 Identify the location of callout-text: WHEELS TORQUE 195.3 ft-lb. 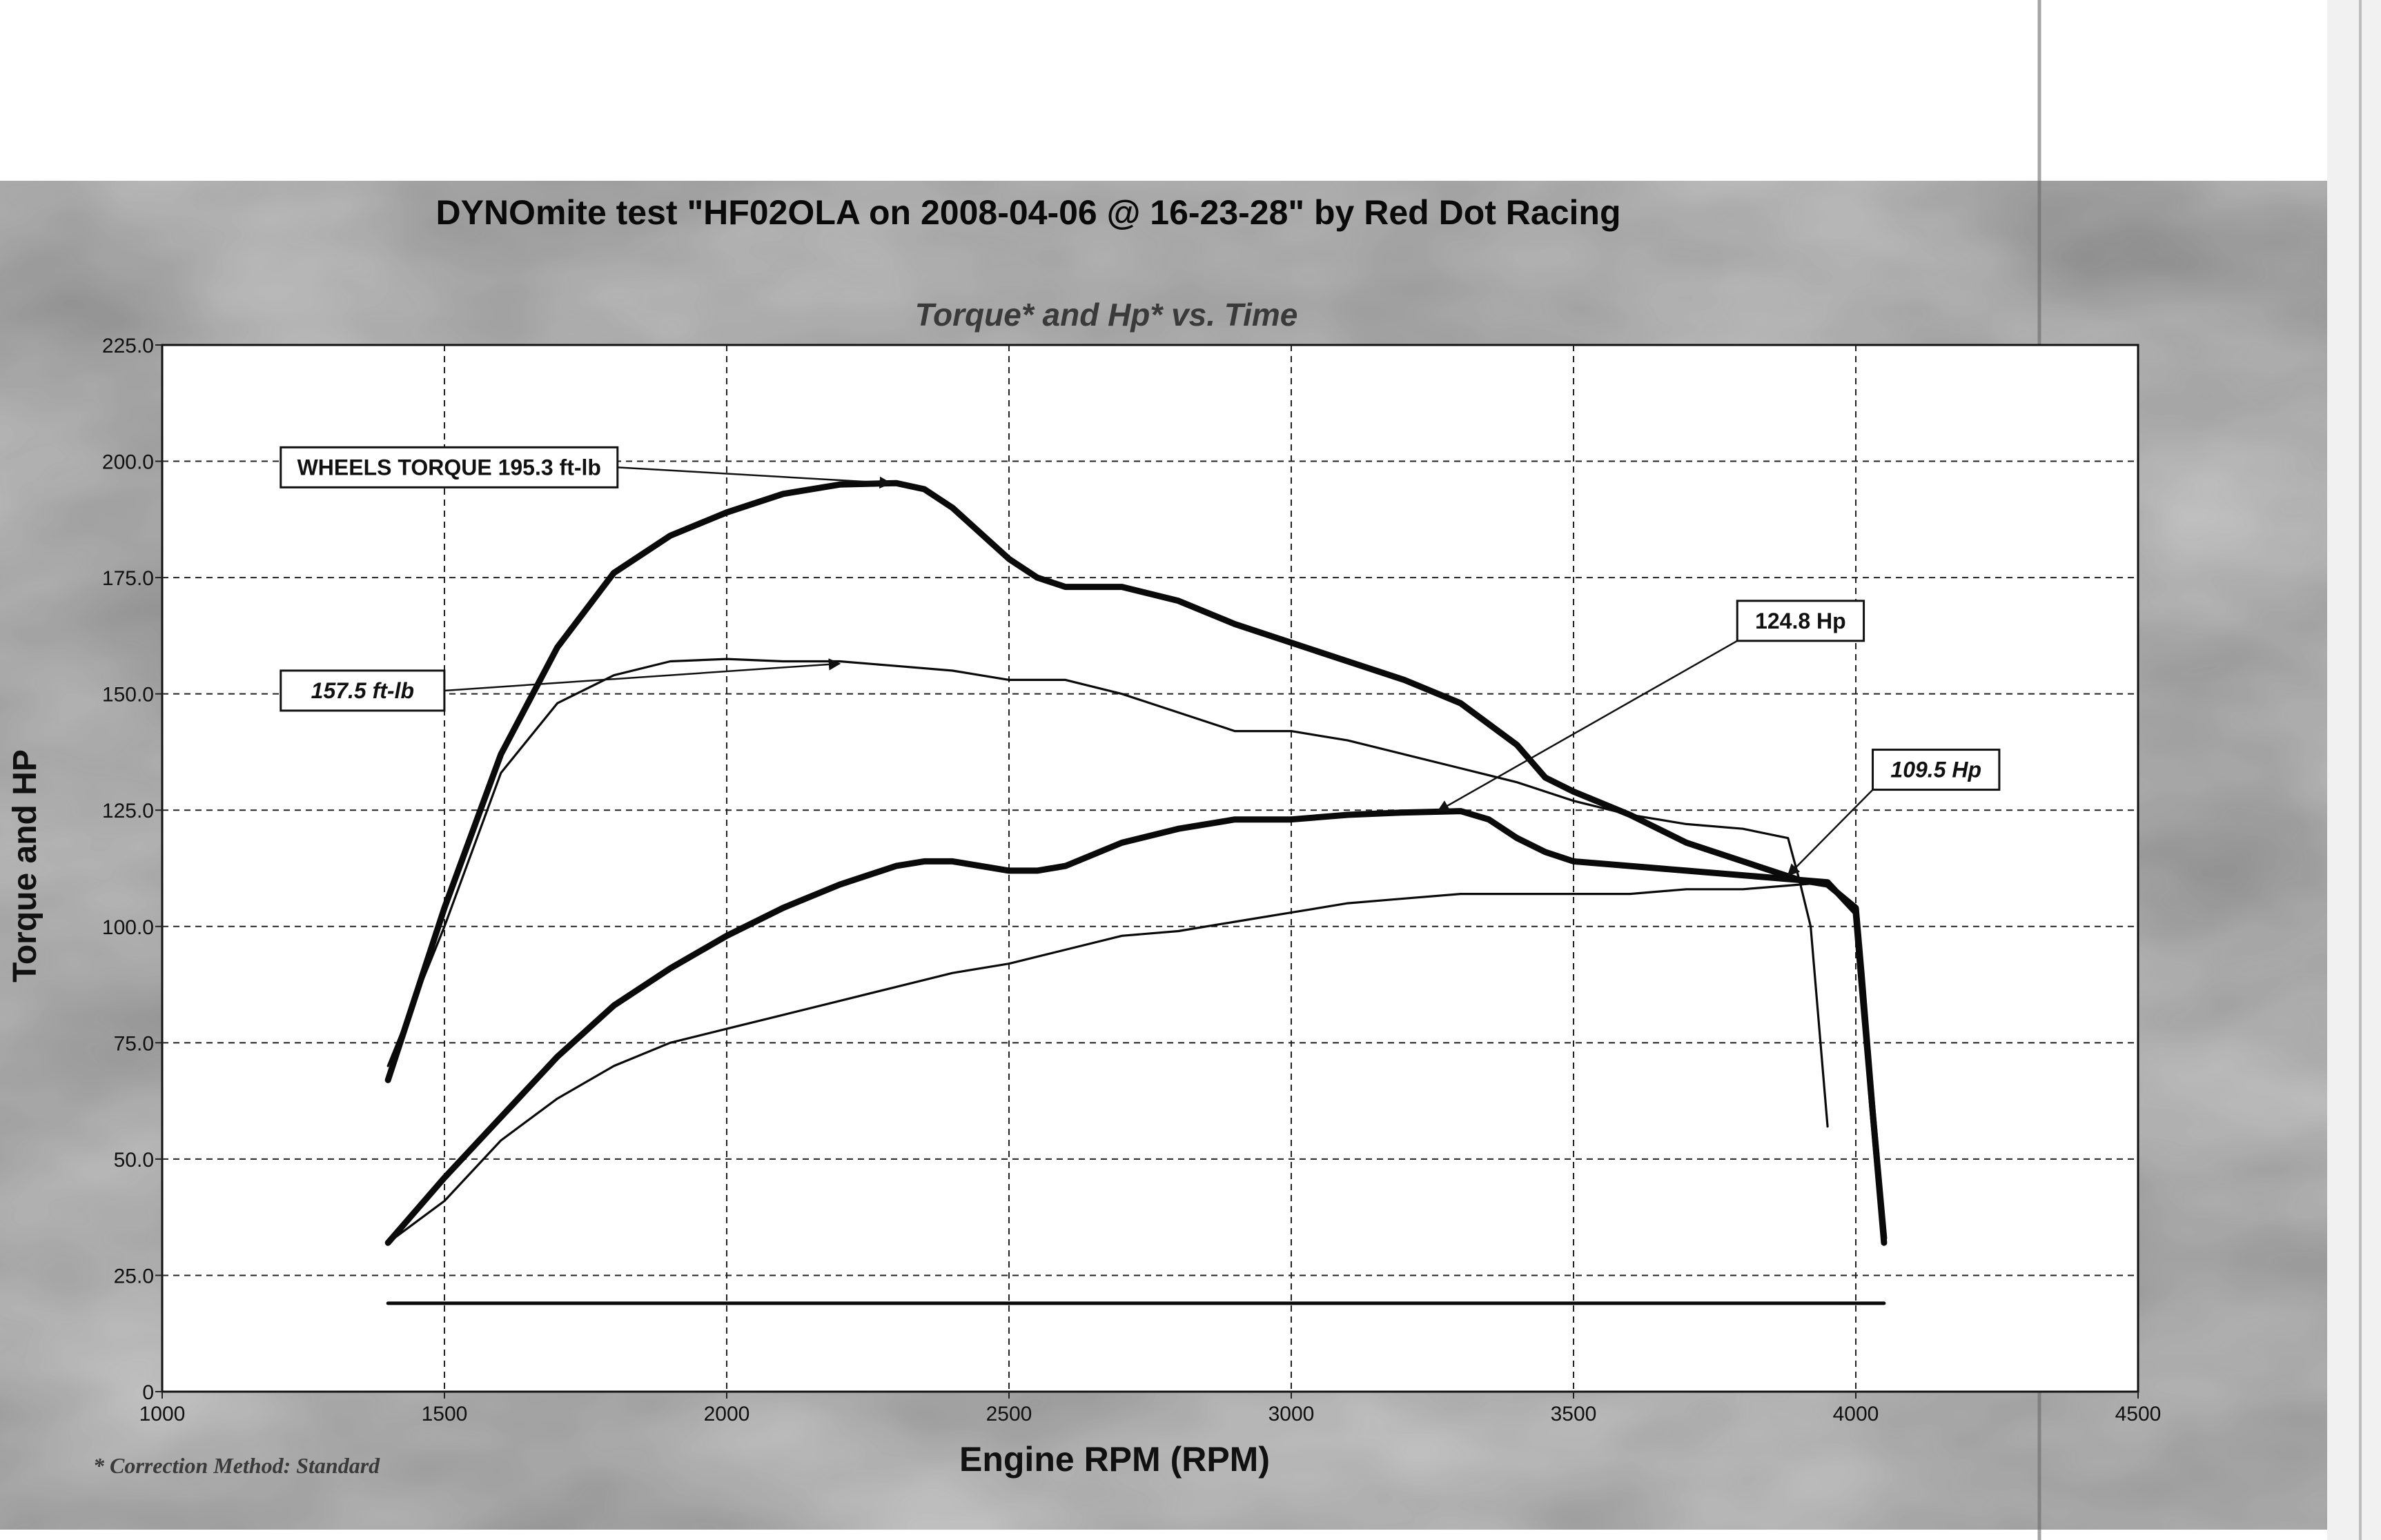
(449, 467).